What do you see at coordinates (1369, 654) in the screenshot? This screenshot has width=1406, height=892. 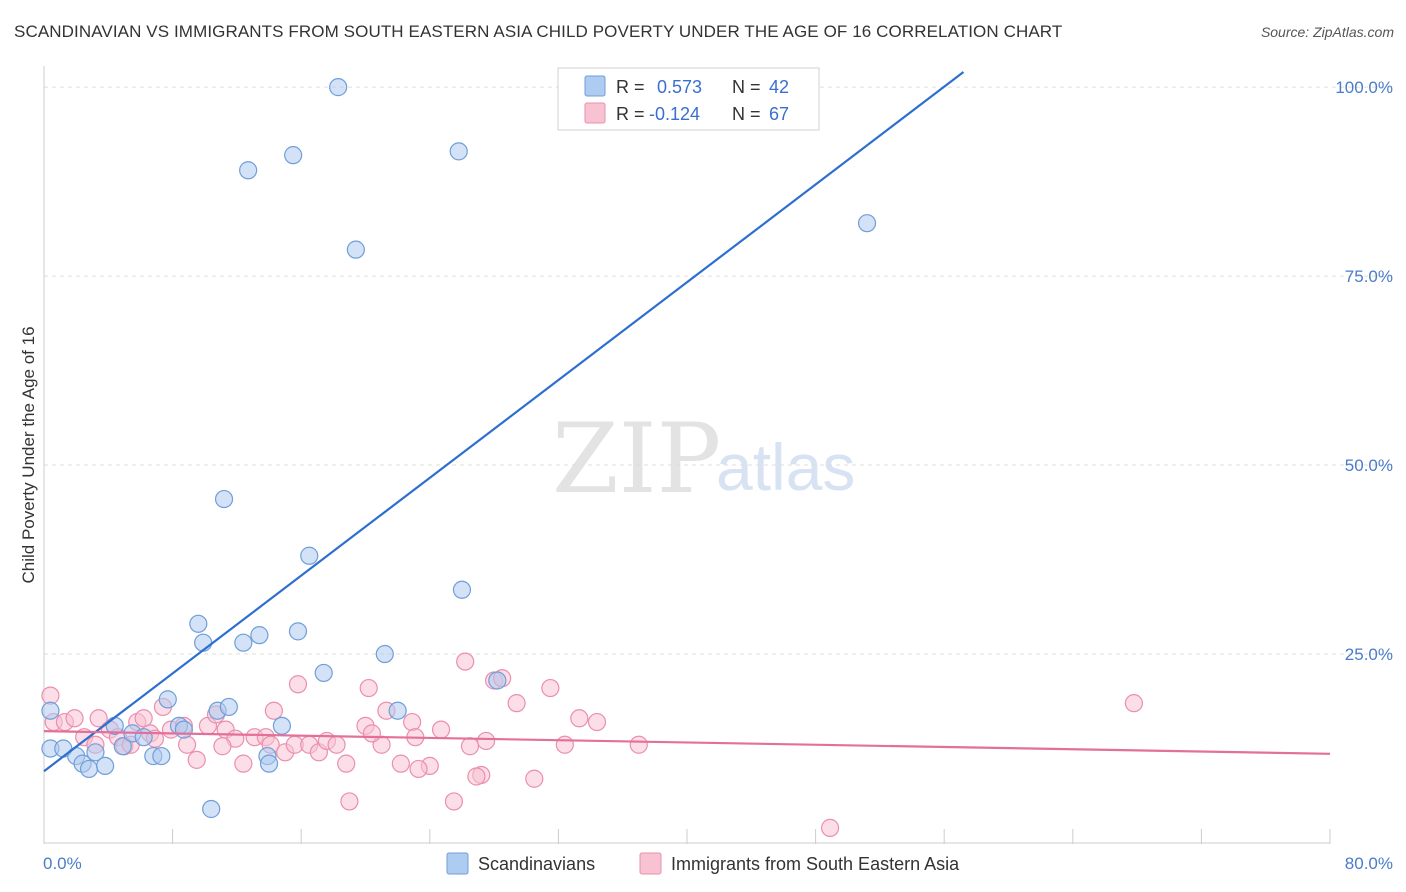 I see `y-tick-label: 25.0%` at bounding box center [1369, 654].